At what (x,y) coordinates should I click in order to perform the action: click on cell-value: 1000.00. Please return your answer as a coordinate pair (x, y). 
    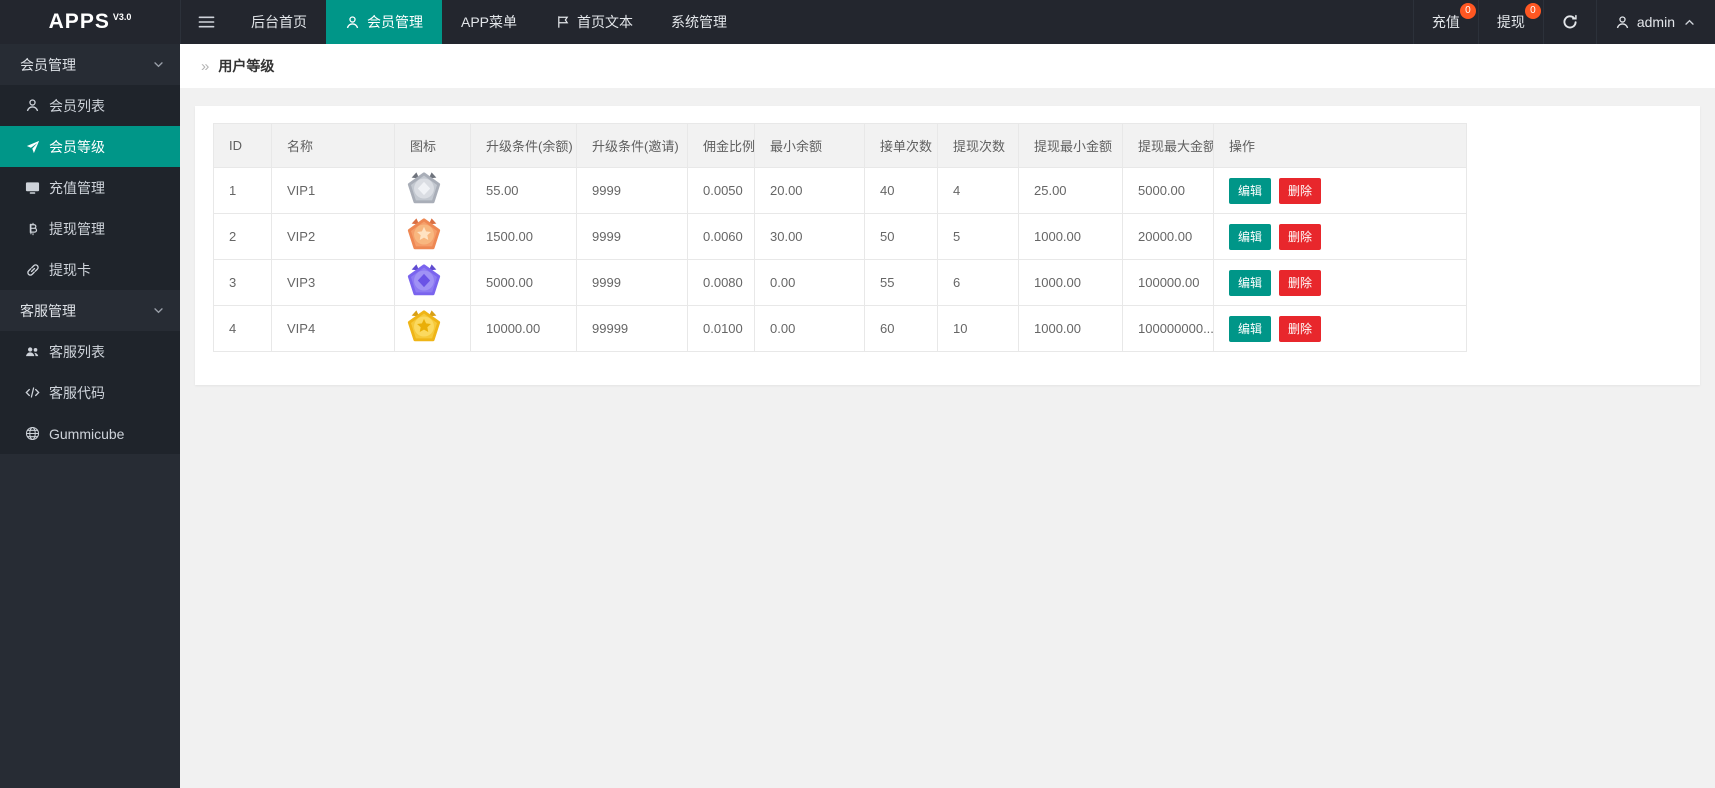
    Looking at the image, I should click on (1057, 282).